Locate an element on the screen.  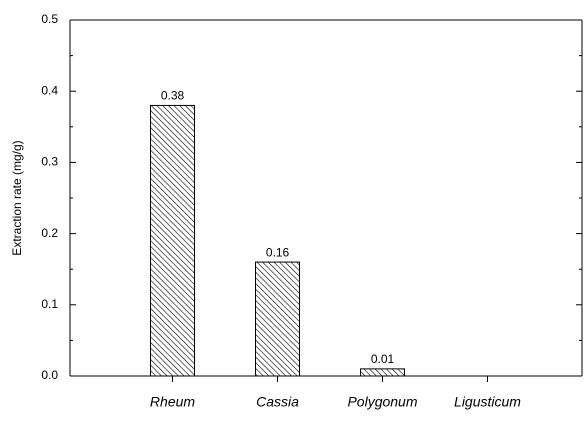
x-tick-label: Ligusticum is located at coordinates (487, 402).